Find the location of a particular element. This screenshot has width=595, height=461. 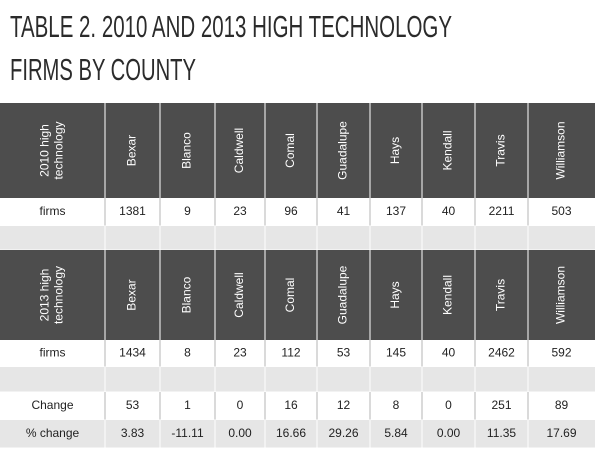

cell-value: 11.35 is located at coordinates (501, 433).